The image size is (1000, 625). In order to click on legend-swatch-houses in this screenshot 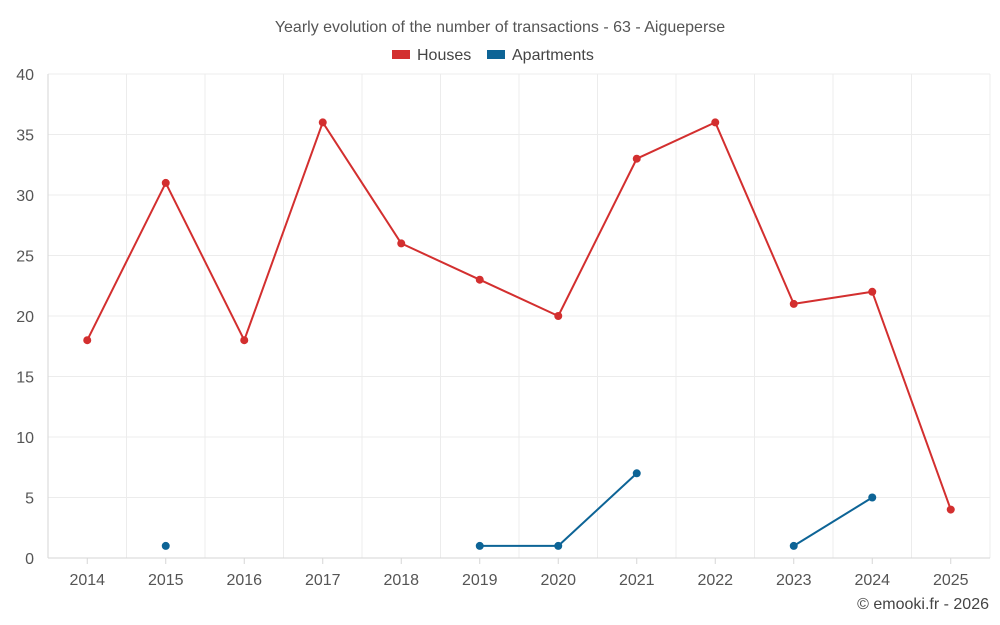, I will do `click(401, 54)`.